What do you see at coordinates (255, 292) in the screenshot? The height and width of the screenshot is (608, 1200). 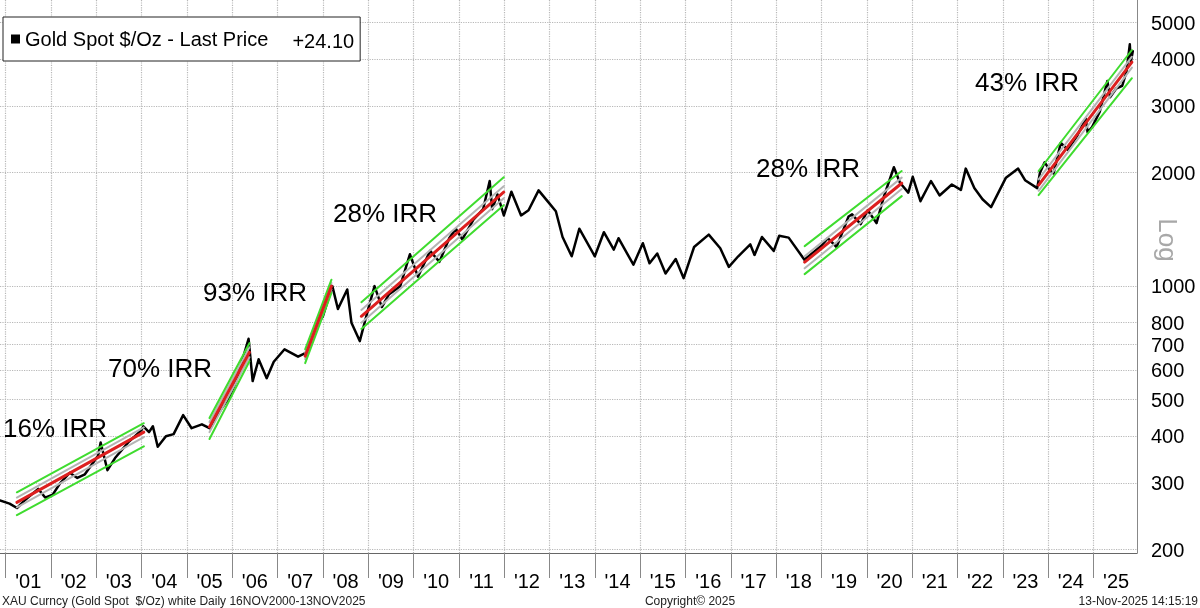 I see `annotation: 93% IRR` at bounding box center [255, 292].